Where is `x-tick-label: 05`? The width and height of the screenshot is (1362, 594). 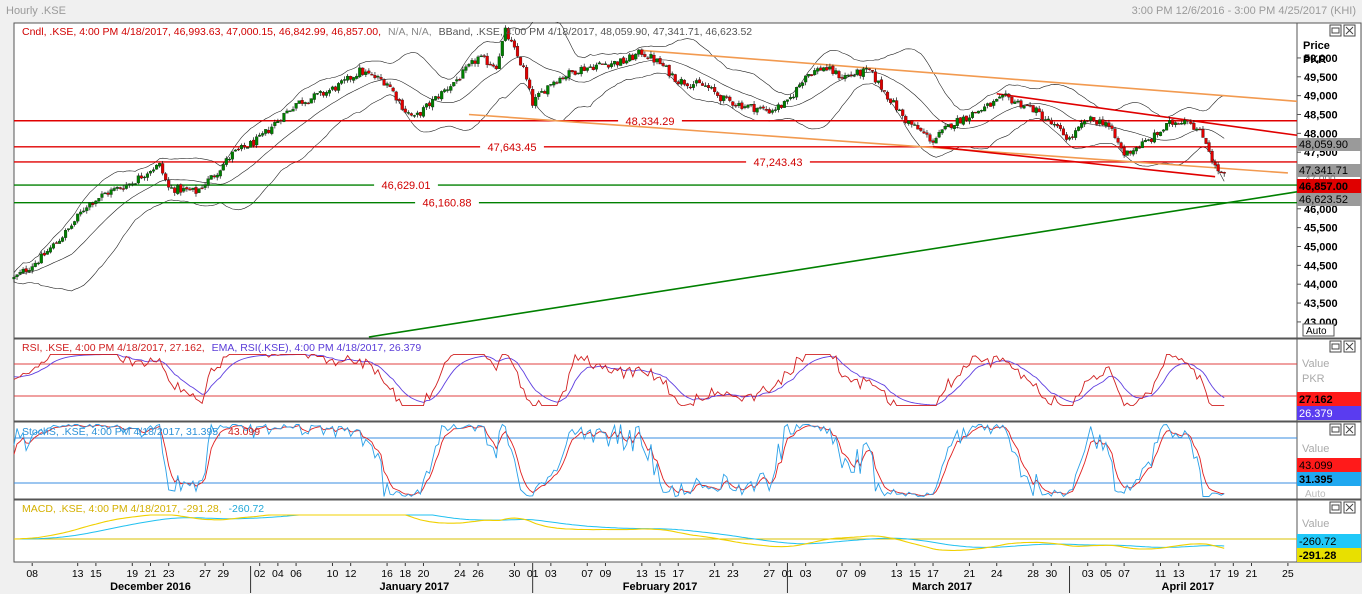
x-tick-label: 05 is located at coordinates (1106, 574).